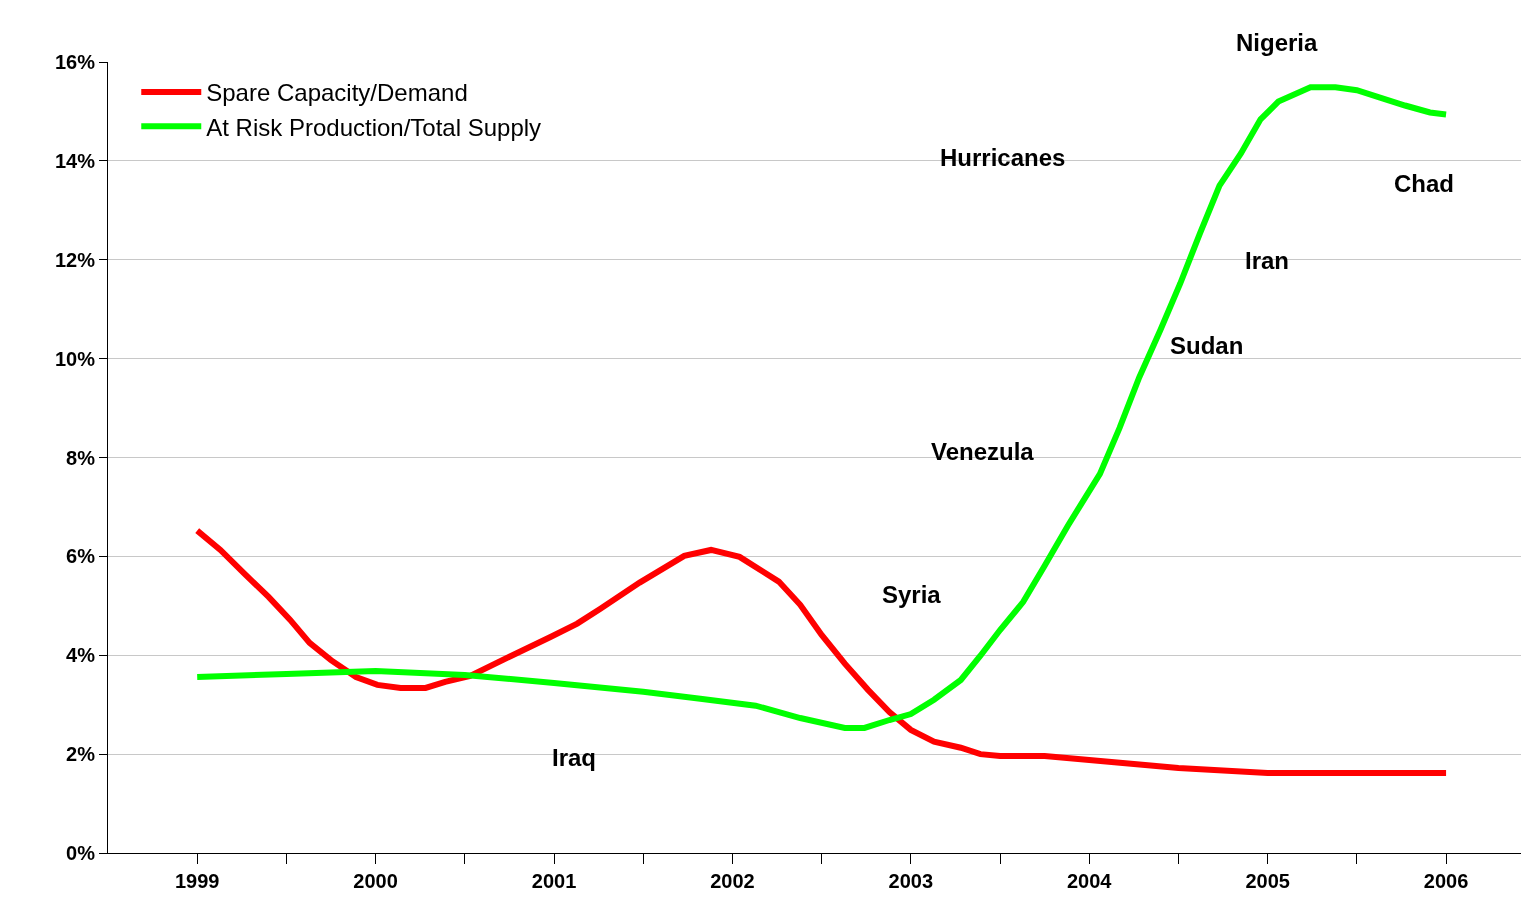  Describe the element at coordinates (1446, 881) in the screenshot. I see `x-tick-label: 2006` at that location.